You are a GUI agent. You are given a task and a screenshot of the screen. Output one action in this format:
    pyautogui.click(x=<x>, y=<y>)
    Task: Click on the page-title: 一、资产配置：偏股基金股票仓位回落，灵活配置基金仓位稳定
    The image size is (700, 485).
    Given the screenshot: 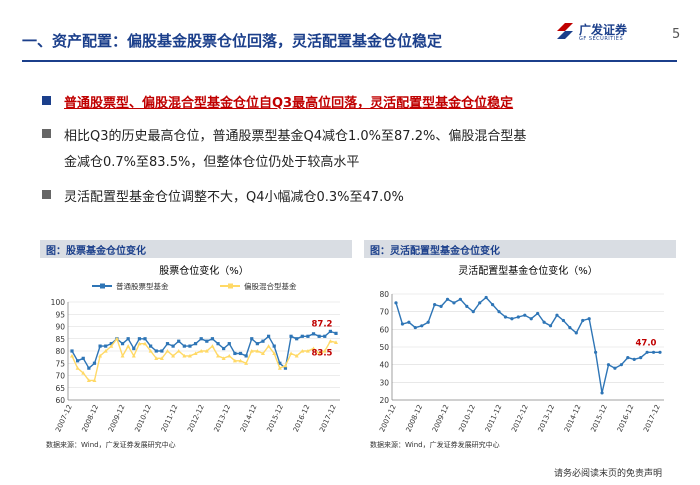 What is the action you would take?
    pyautogui.click(x=232, y=41)
    